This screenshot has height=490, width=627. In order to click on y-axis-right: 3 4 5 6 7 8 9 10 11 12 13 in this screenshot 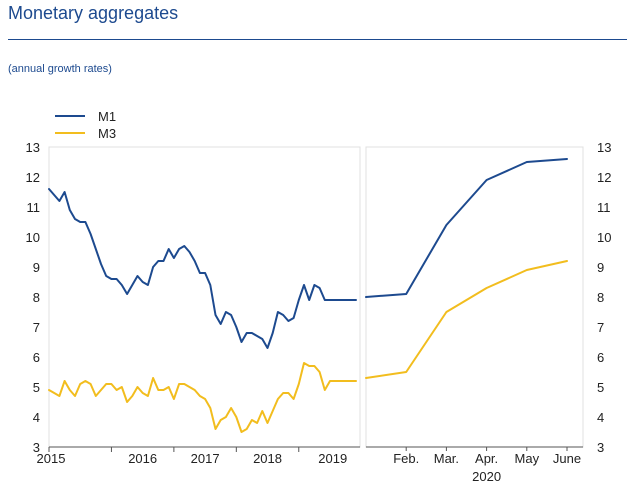, I will do `click(604, 297)`.